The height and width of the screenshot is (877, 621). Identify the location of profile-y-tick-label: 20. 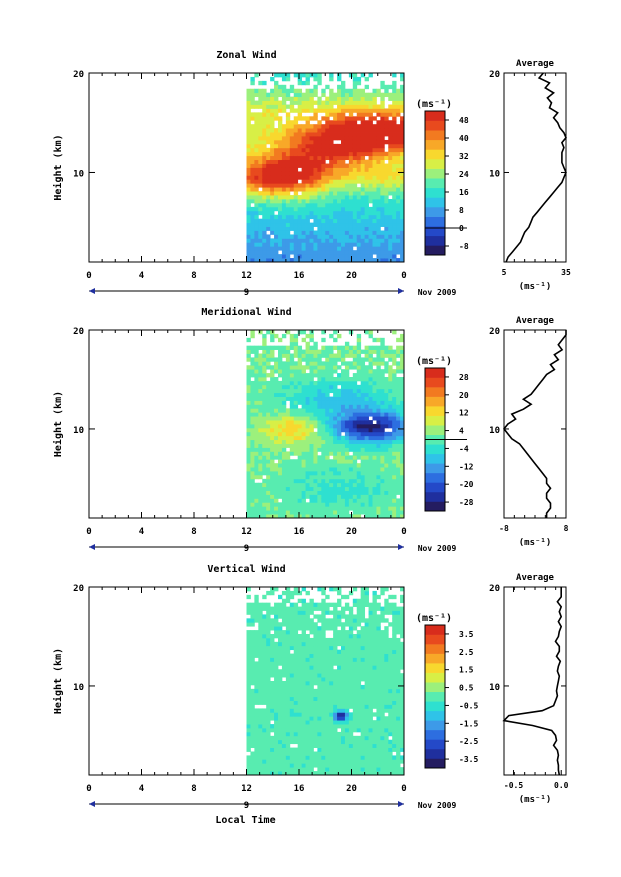
(494, 75).